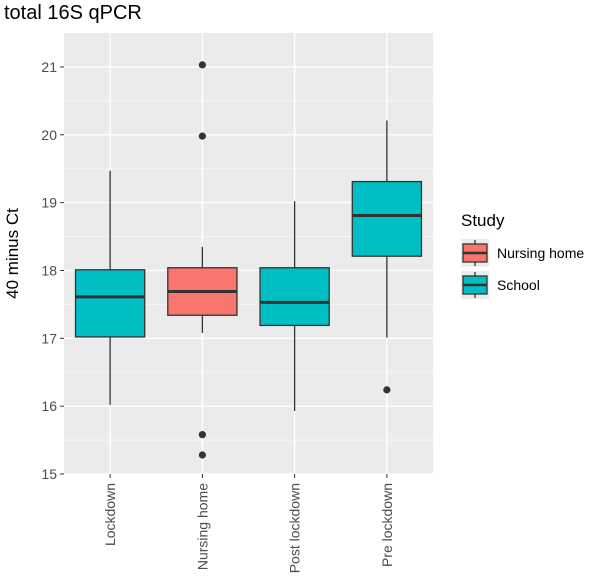 The height and width of the screenshot is (582, 595). I want to click on y-axis-ticks: 15 16 17 18 19 20 21, so click(52, 270).